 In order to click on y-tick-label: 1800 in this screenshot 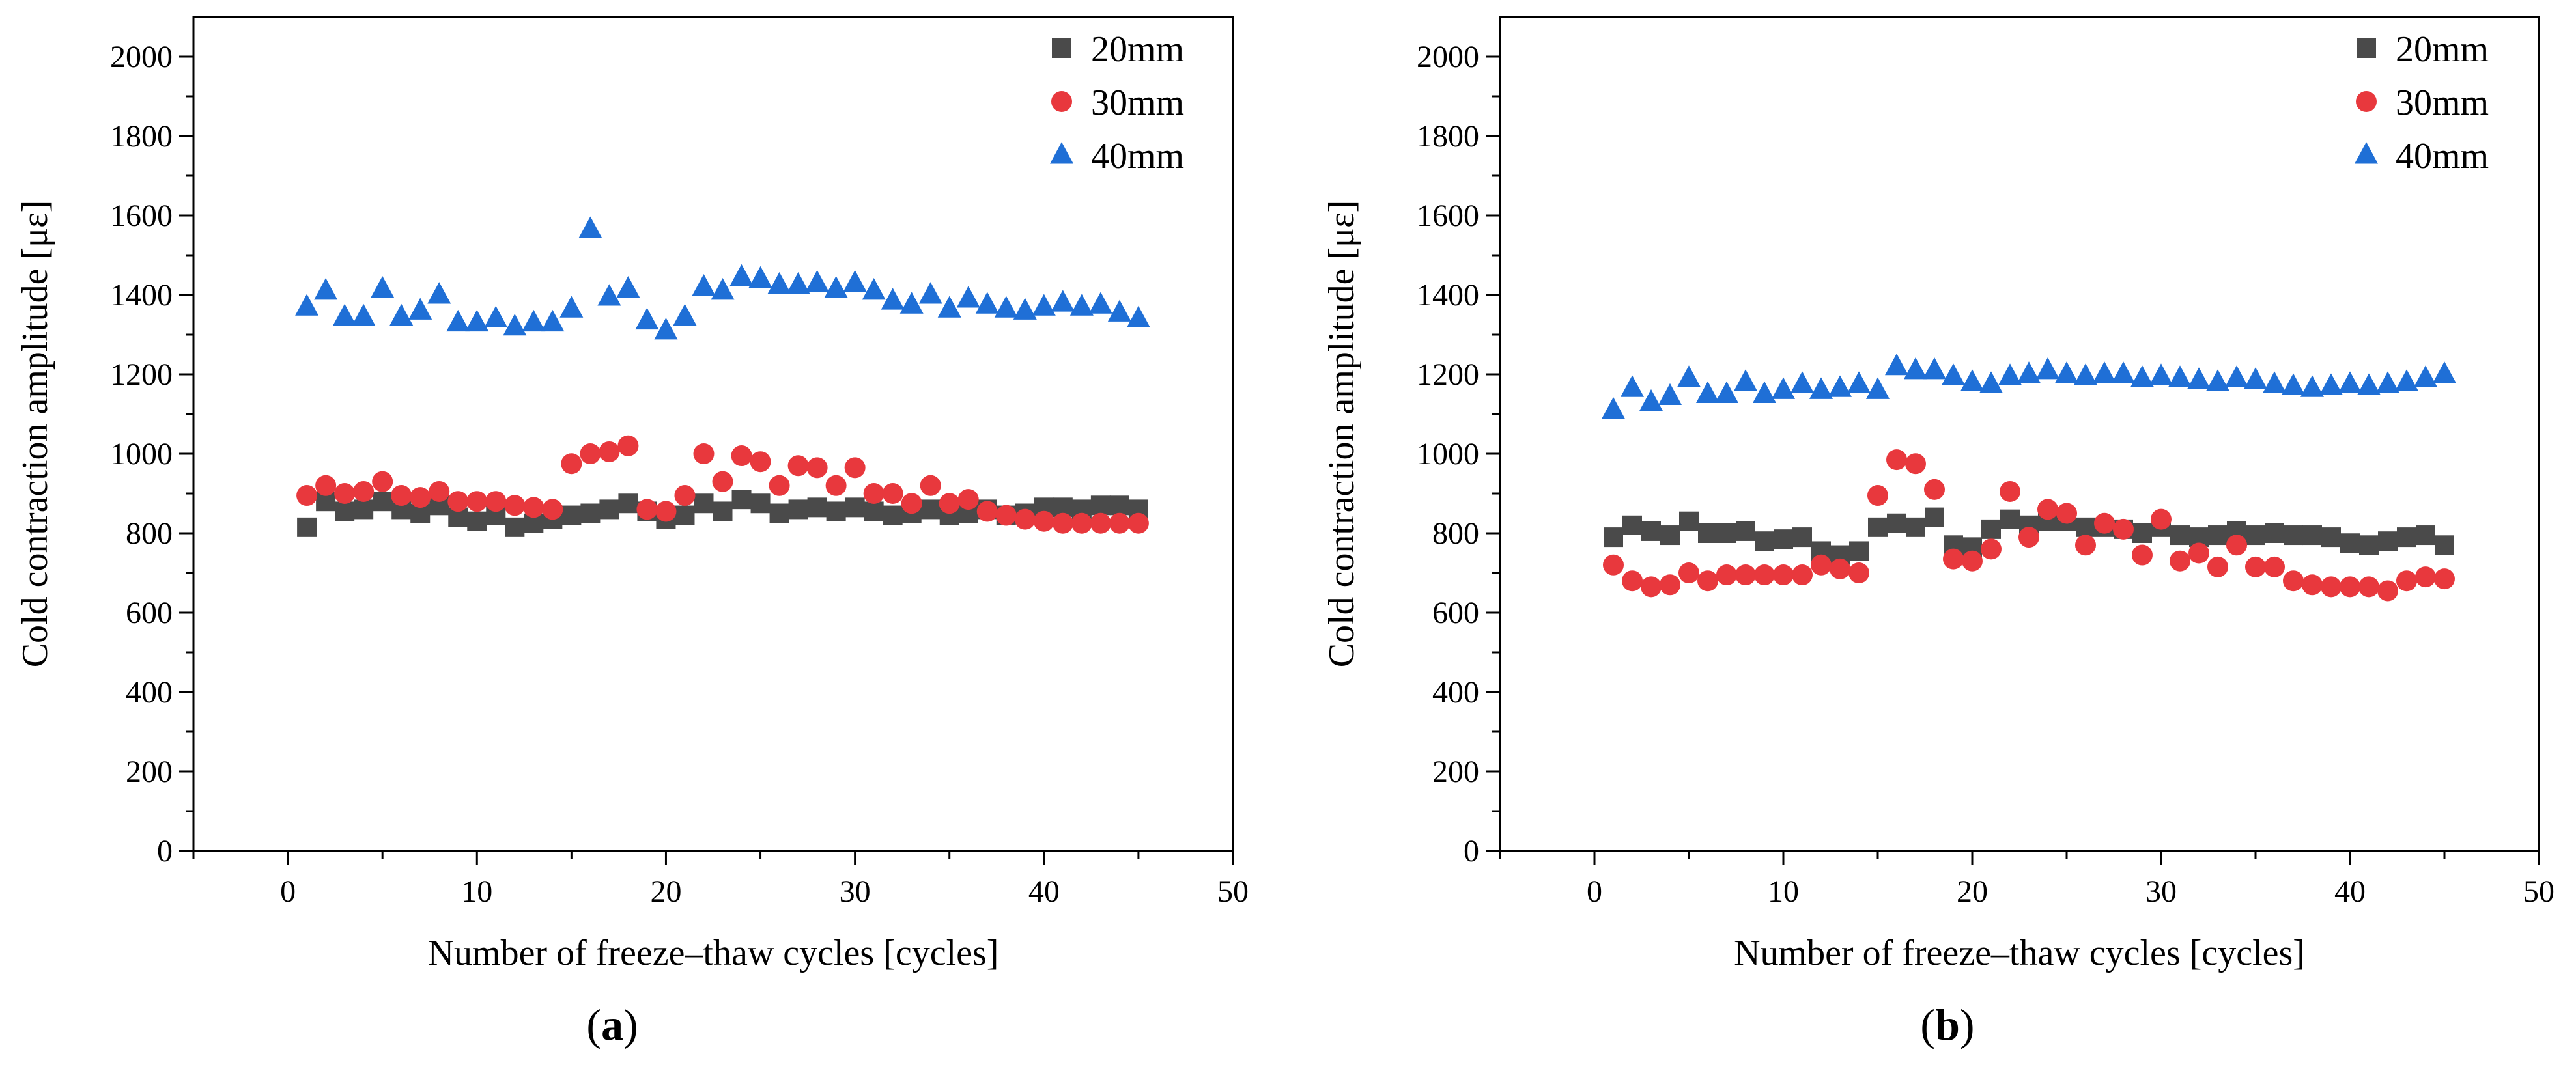, I will do `click(141, 136)`.